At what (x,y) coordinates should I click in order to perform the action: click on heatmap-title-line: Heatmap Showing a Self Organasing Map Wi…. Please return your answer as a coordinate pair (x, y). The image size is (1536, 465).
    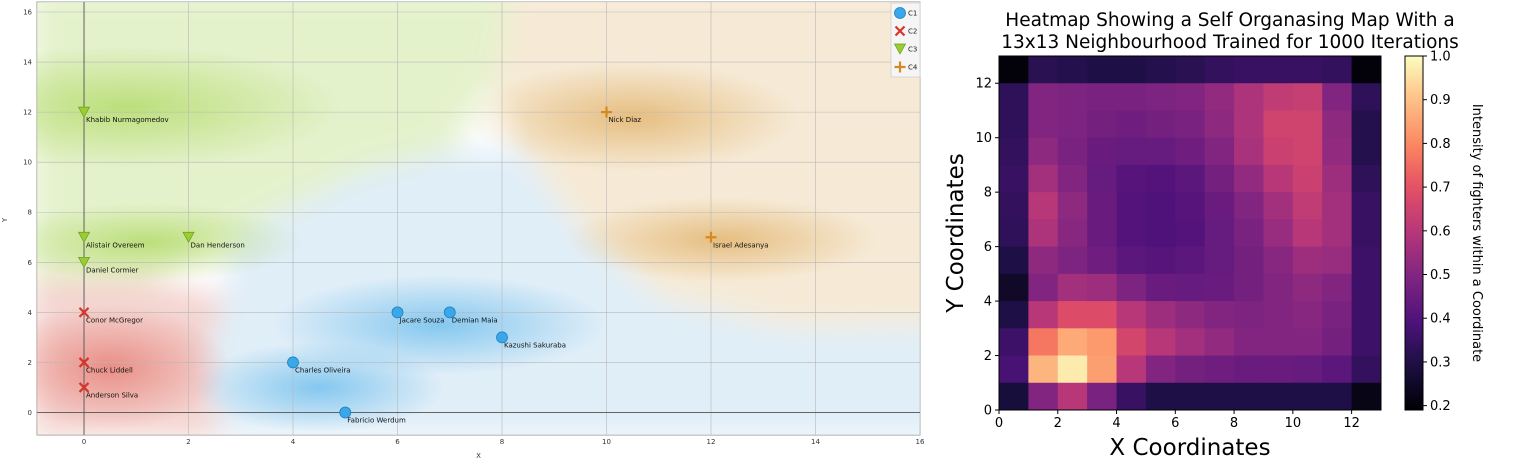
    Looking at the image, I should click on (1229, 20).